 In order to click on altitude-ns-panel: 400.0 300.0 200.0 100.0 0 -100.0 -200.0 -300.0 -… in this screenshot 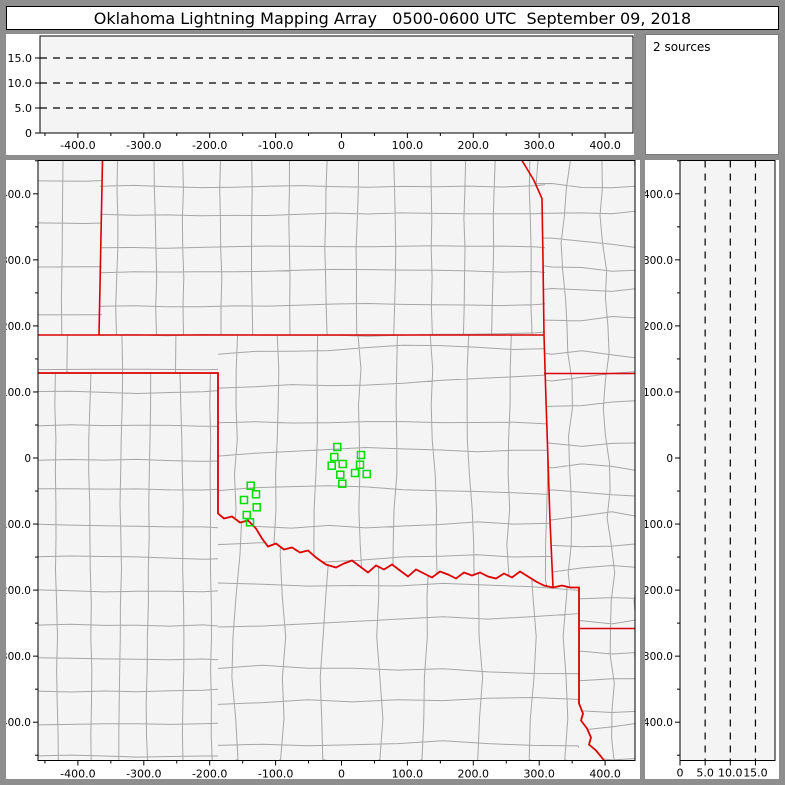, I will do `click(712, 469)`.